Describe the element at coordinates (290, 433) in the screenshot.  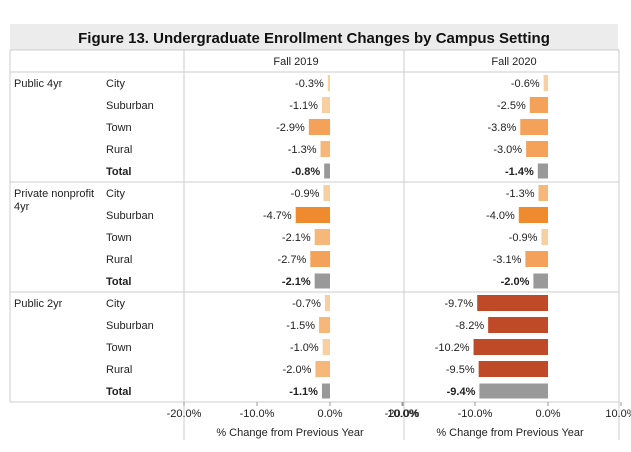
I see `x-axis-title-fall-2019: % Change from Previous Year` at that location.